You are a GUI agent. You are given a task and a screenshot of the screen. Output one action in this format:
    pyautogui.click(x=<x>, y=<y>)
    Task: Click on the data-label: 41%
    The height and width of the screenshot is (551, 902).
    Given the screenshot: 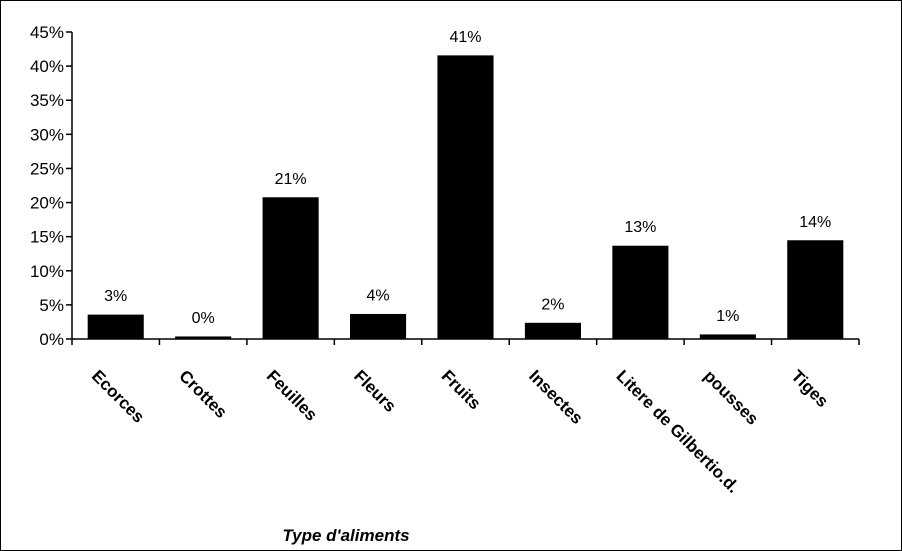 What is the action you would take?
    pyautogui.click(x=465, y=37)
    